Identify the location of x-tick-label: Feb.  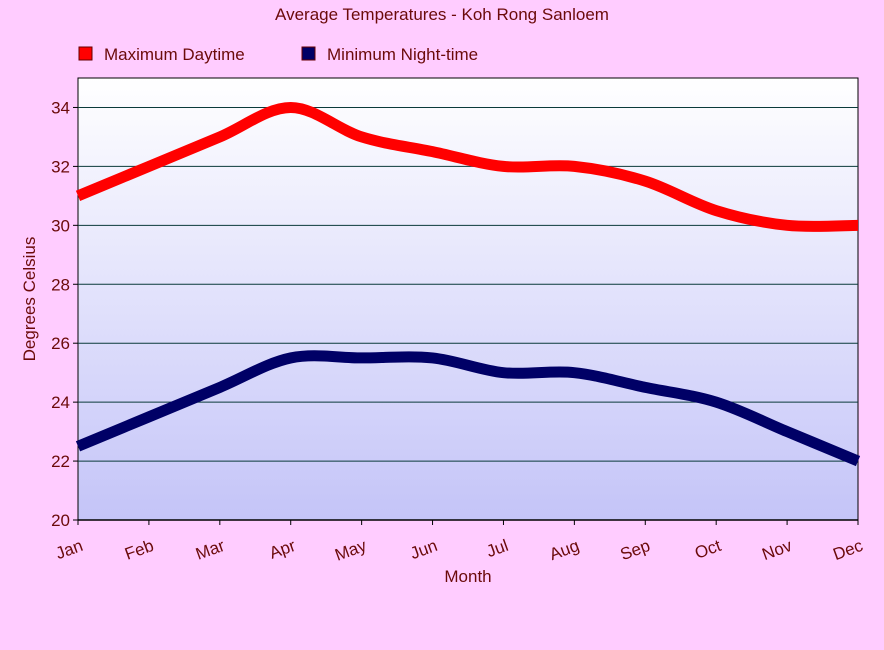
(139, 550).